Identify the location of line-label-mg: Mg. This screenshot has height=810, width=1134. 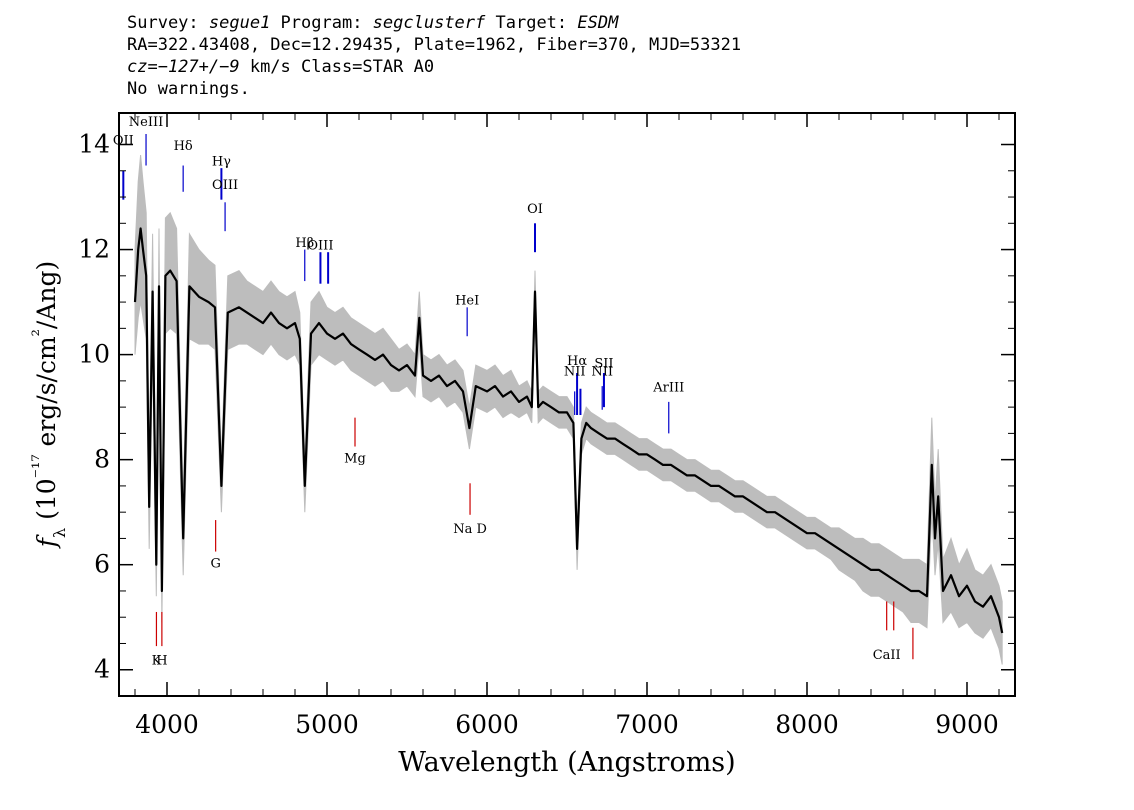
(355, 458).